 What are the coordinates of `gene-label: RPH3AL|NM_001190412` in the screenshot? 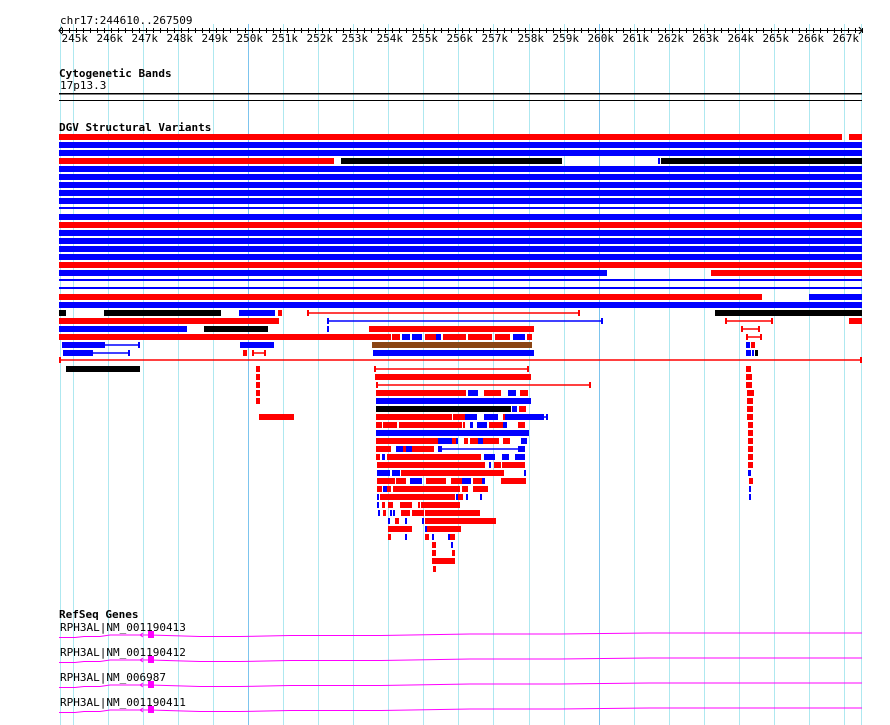 It's located at (123, 652).